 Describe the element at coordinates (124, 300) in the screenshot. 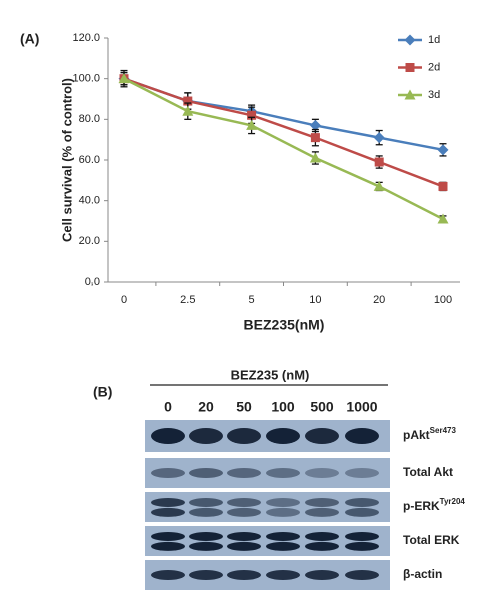

I see `x-tick-label: 0` at that location.